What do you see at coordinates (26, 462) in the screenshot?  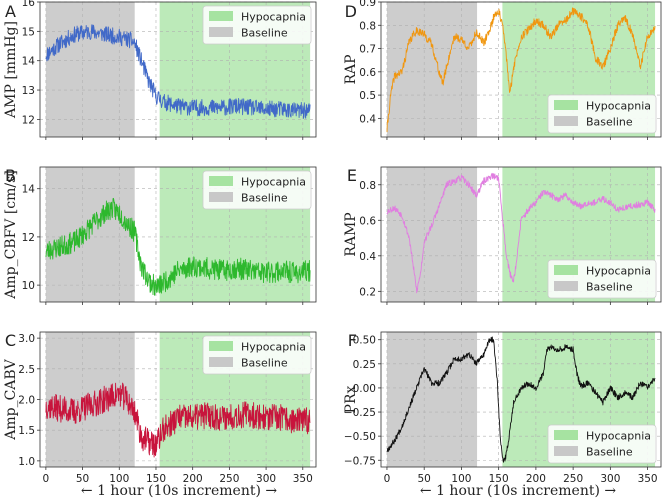 I see `y-tick-label: 1.0` at bounding box center [26, 462].